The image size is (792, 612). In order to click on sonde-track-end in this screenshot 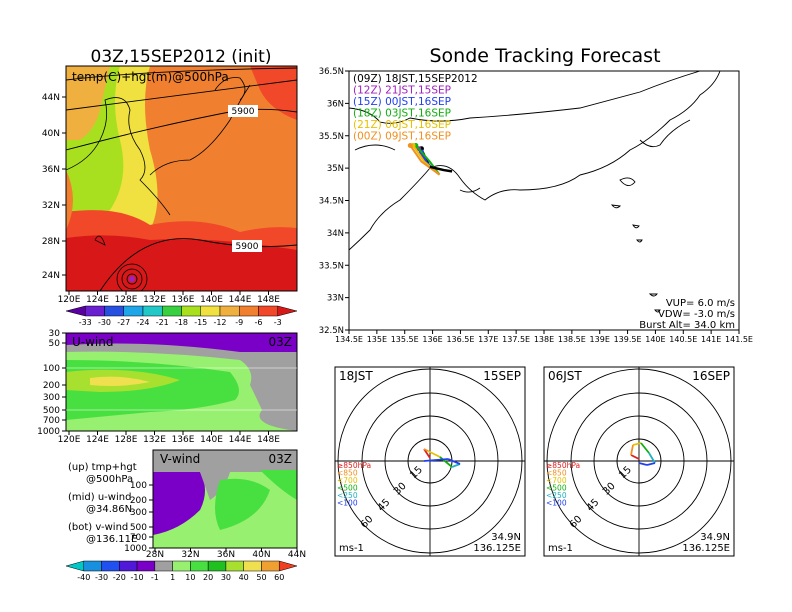, I will do `click(410, 145)`.